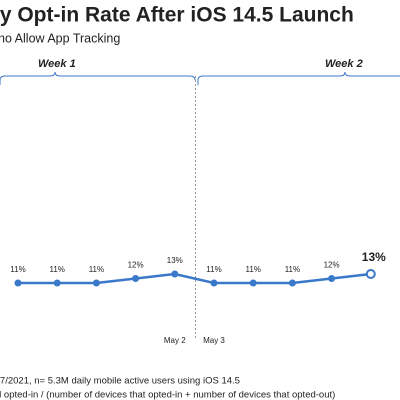 The width and height of the screenshot is (400, 400). Describe the element at coordinates (60, 38) in the screenshot. I see `chart-subtitle: ho Allow App Tracking` at that location.